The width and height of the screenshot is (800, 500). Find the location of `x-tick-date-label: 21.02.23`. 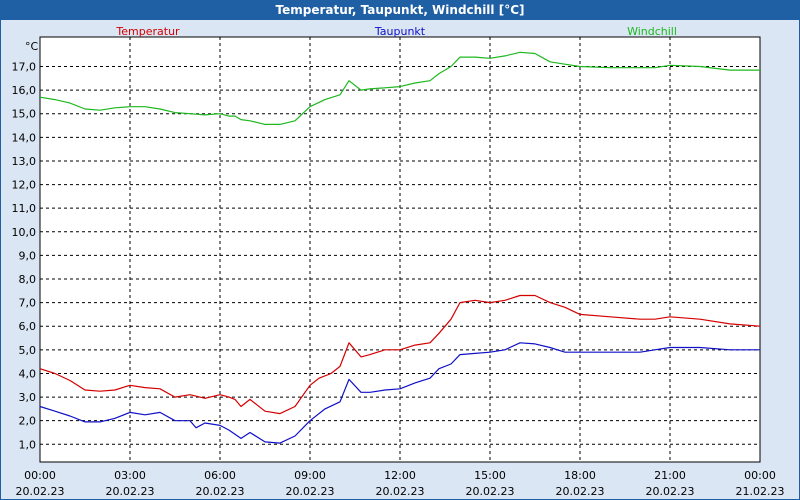

x-tick-date-label: 21.02.23 is located at coordinates (760, 491).